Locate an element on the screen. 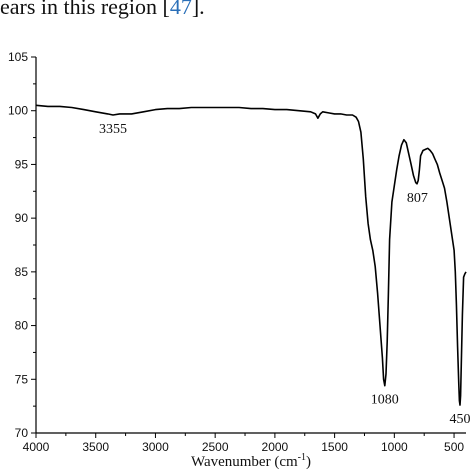 The image size is (474, 474). x-axis-title-superscript: -1 is located at coordinates (302, 457).